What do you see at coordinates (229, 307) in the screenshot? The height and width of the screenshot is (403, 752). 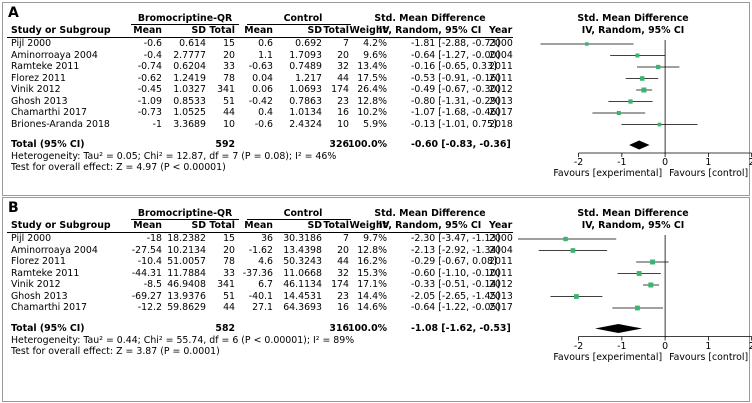 I see `total1-value: 44` at bounding box center [229, 307].